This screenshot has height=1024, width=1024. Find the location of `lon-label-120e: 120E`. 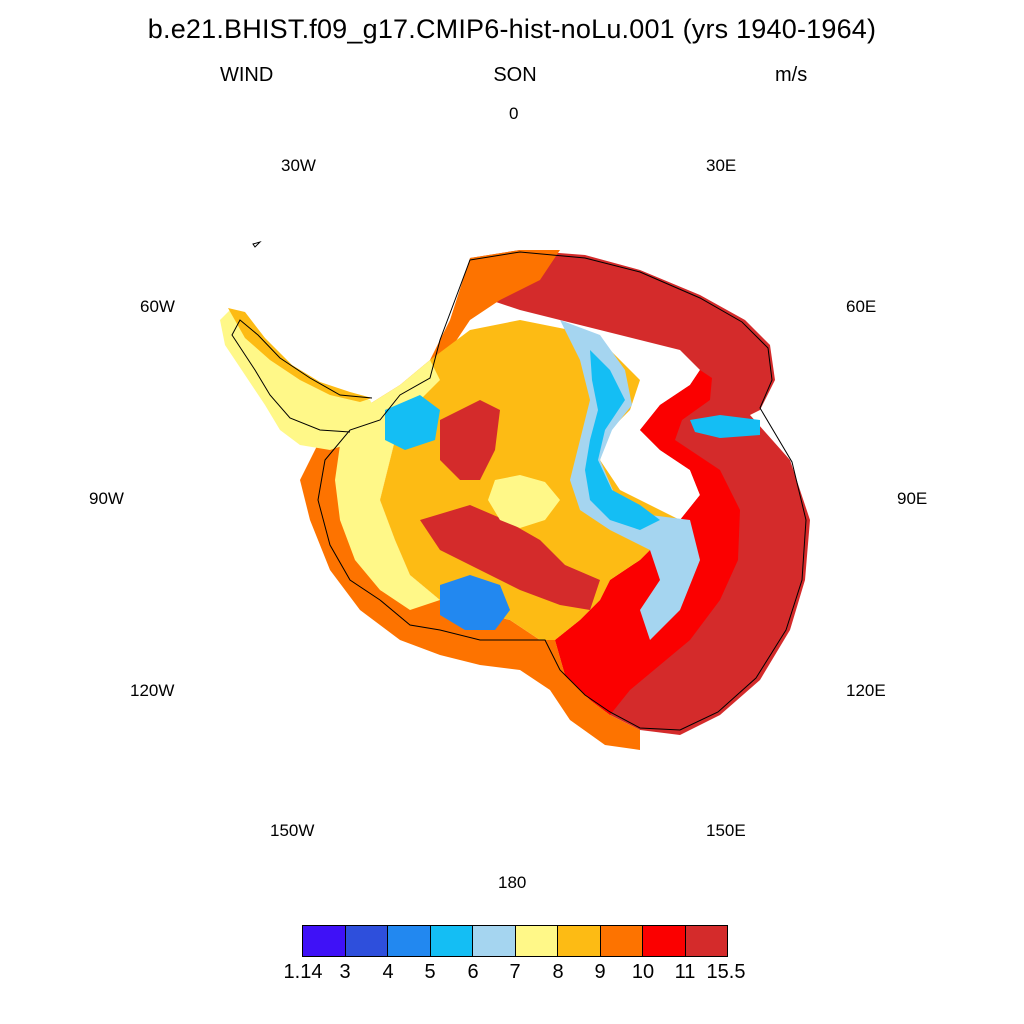

lon-label-120e: 120E is located at coordinates (866, 690).